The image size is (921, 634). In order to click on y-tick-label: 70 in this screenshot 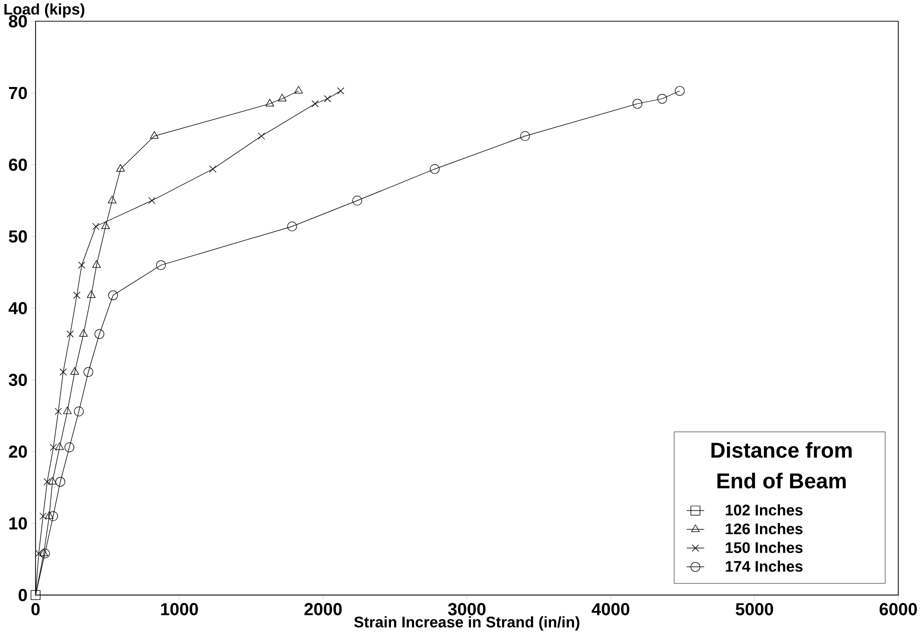, I will do `click(18, 93)`.